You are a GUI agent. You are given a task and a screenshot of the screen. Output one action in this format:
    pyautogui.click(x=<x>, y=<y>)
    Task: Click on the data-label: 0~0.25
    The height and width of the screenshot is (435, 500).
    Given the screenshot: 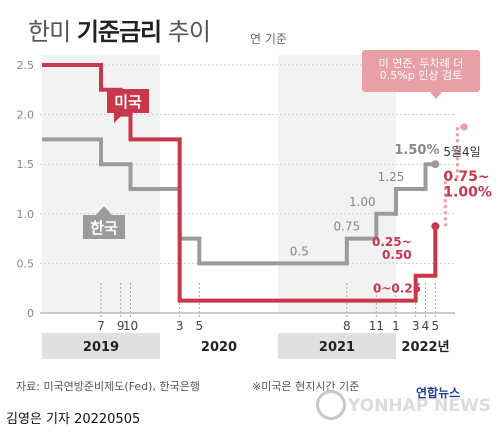 What is the action you would take?
    pyautogui.click(x=397, y=289)
    